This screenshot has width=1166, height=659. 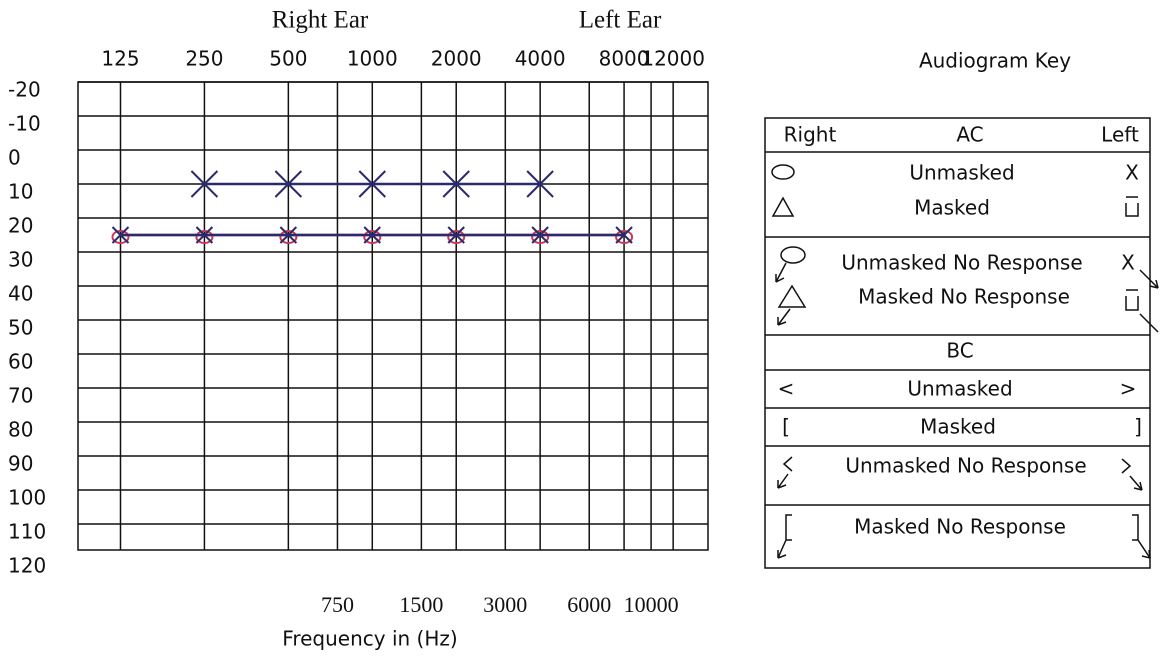 I want to click on x-tick-label: 12000, so click(x=673, y=59).